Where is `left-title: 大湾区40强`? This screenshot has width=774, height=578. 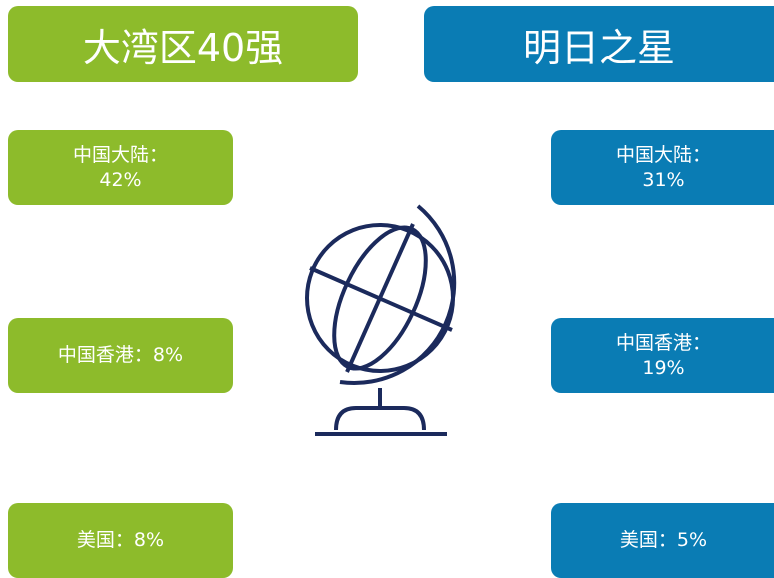 left-title: 大湾区40强 is located at coordinates (183, 44).